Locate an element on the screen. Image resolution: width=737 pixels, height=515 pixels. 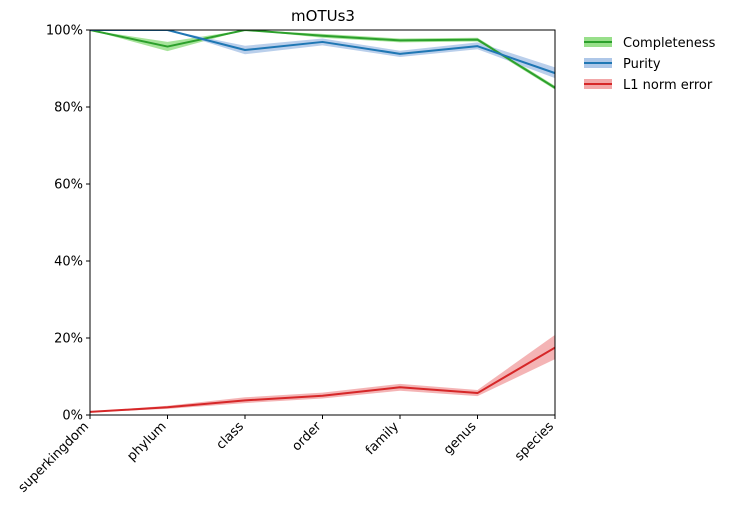
x-tick-label: superkingdom is located at coordinates (54, 457).